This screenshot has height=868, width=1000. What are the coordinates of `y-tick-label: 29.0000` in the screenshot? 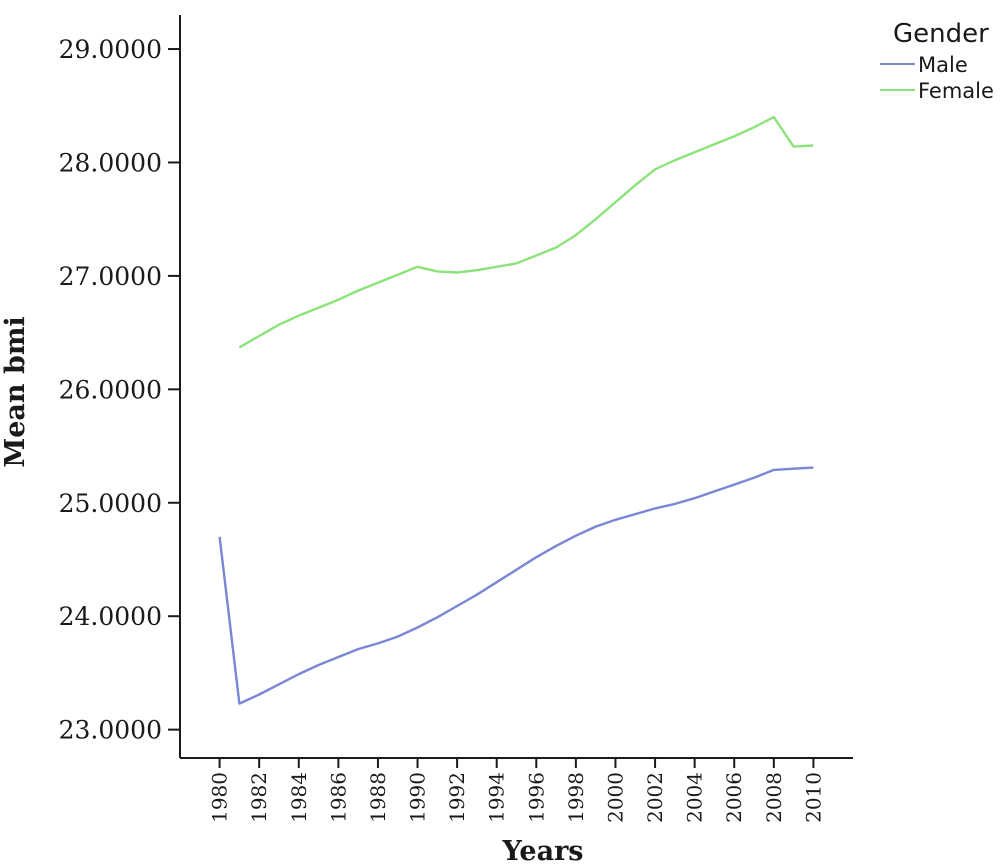 It's located at (110, 49).